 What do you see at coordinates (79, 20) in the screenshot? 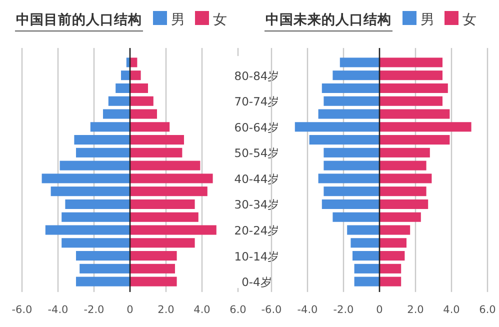
I see `chart-title: 中国目前的人口结构` at bounding box center [79, 20].